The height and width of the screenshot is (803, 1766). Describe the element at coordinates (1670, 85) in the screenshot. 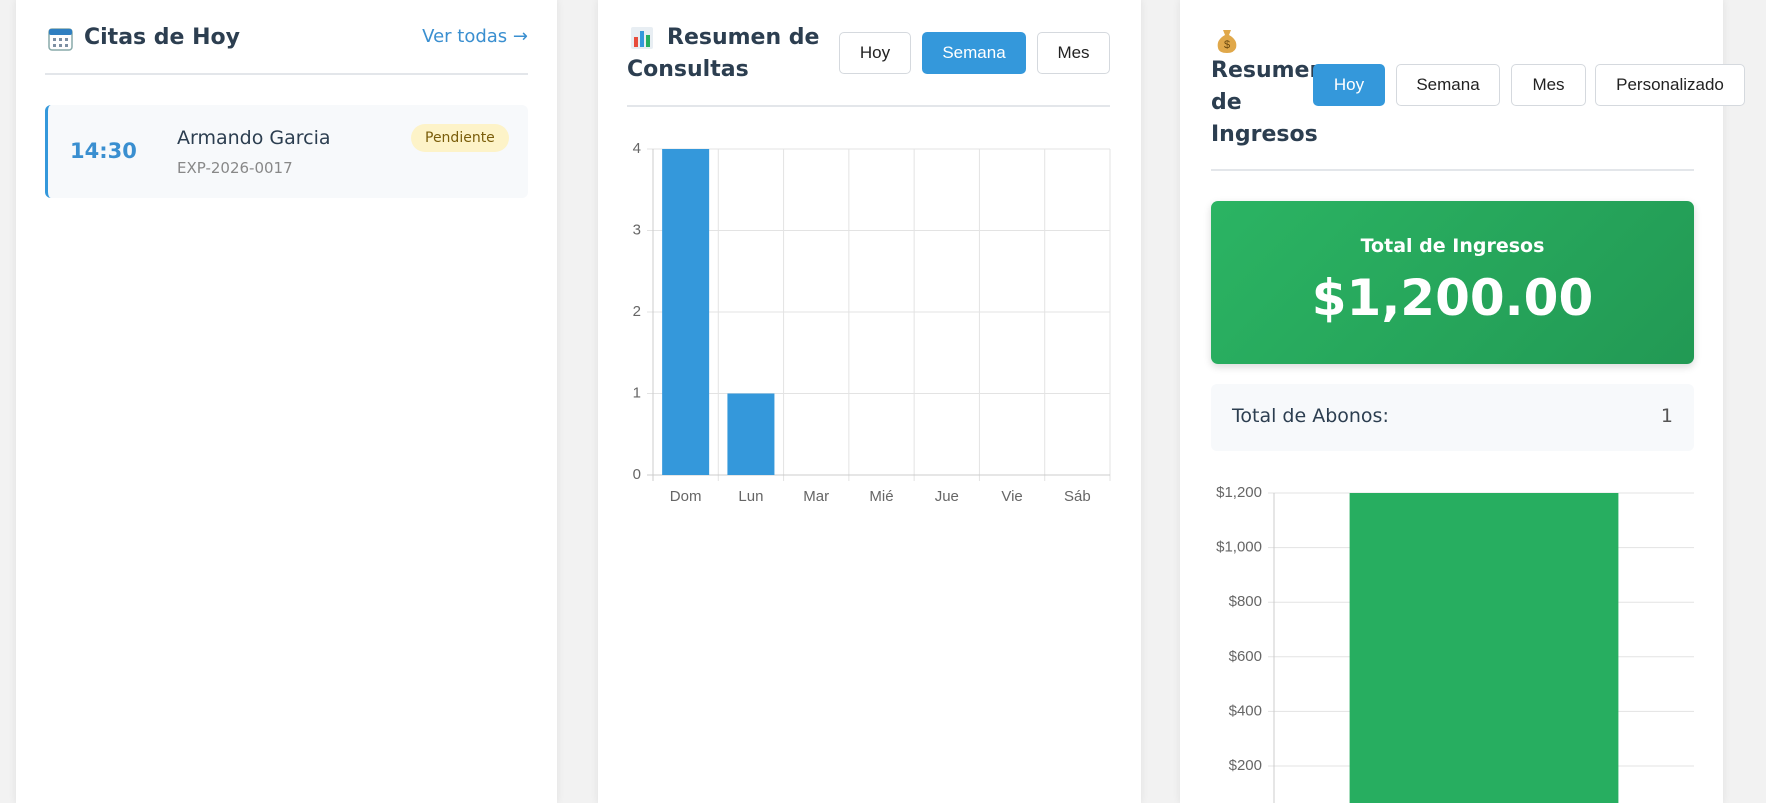

I see `filter-button: Personalizado` at that location.